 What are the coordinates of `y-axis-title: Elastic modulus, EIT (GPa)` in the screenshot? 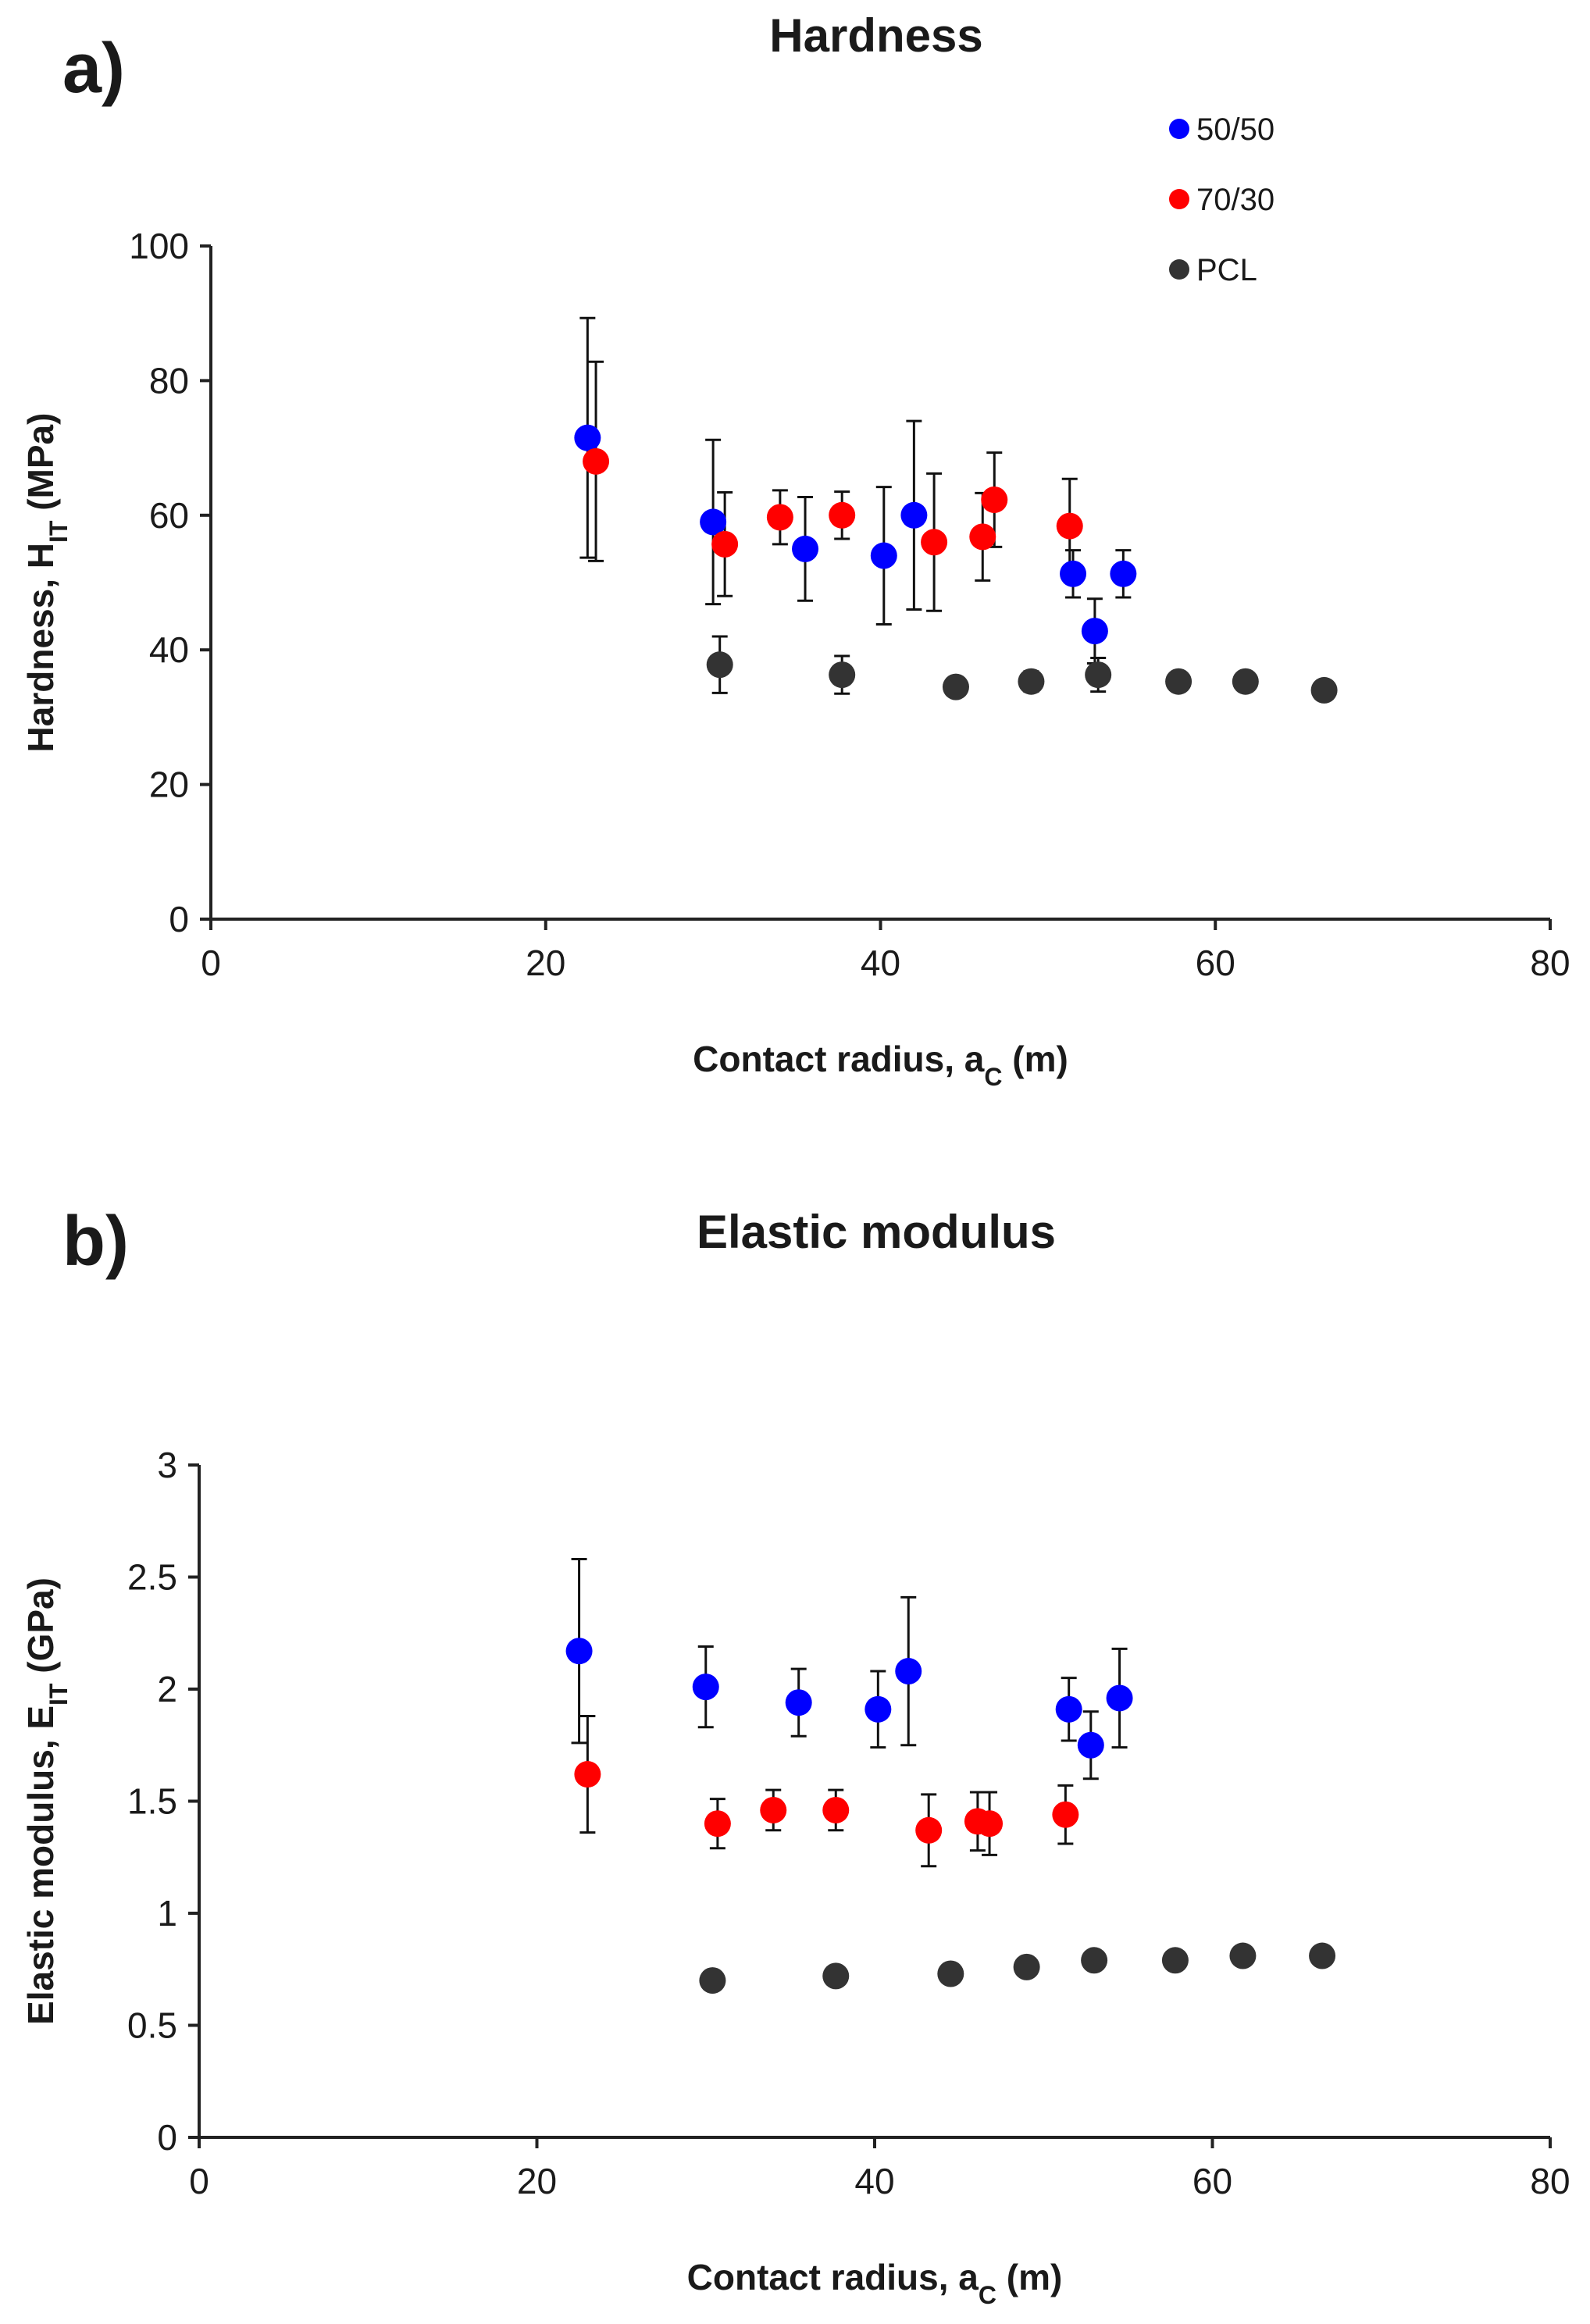 It's located at (46, 1801).